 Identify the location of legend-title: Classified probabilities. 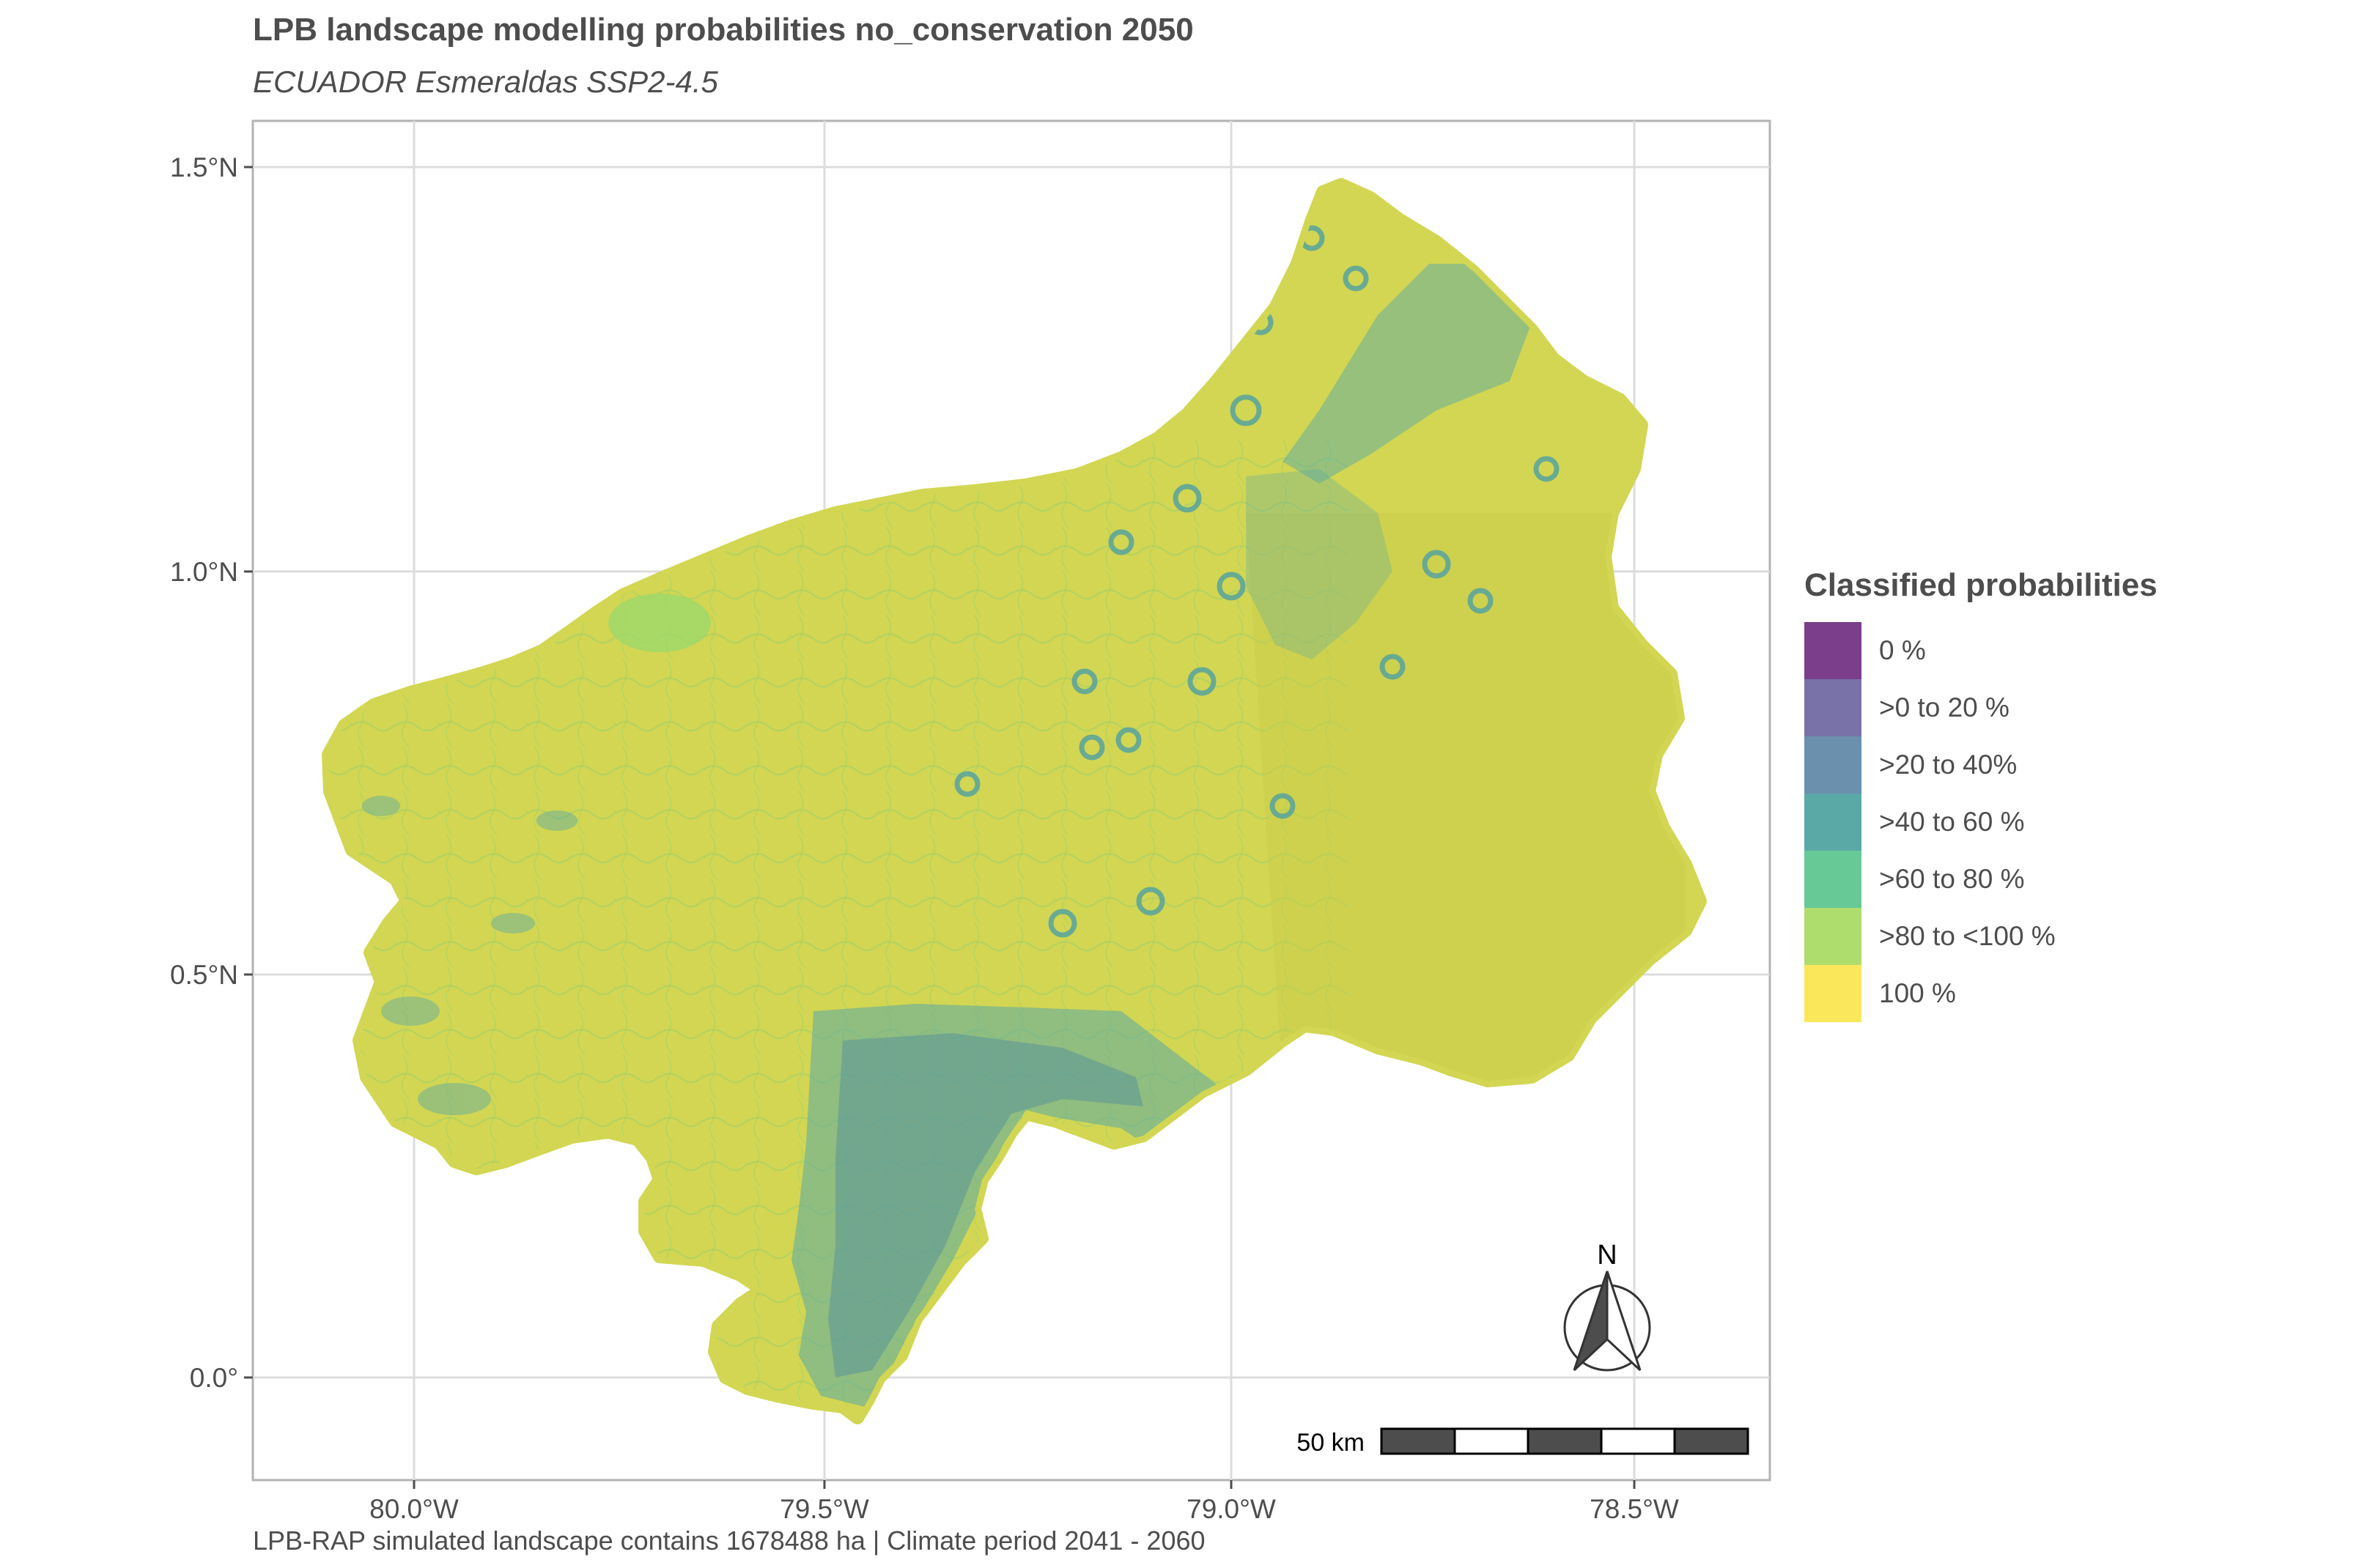
(1981, 585).